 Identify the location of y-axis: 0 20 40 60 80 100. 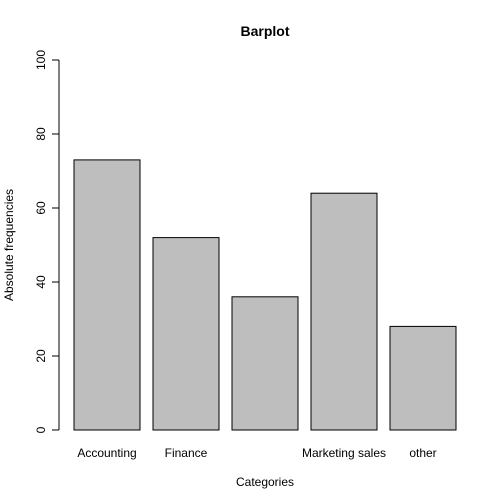
(47, 241).